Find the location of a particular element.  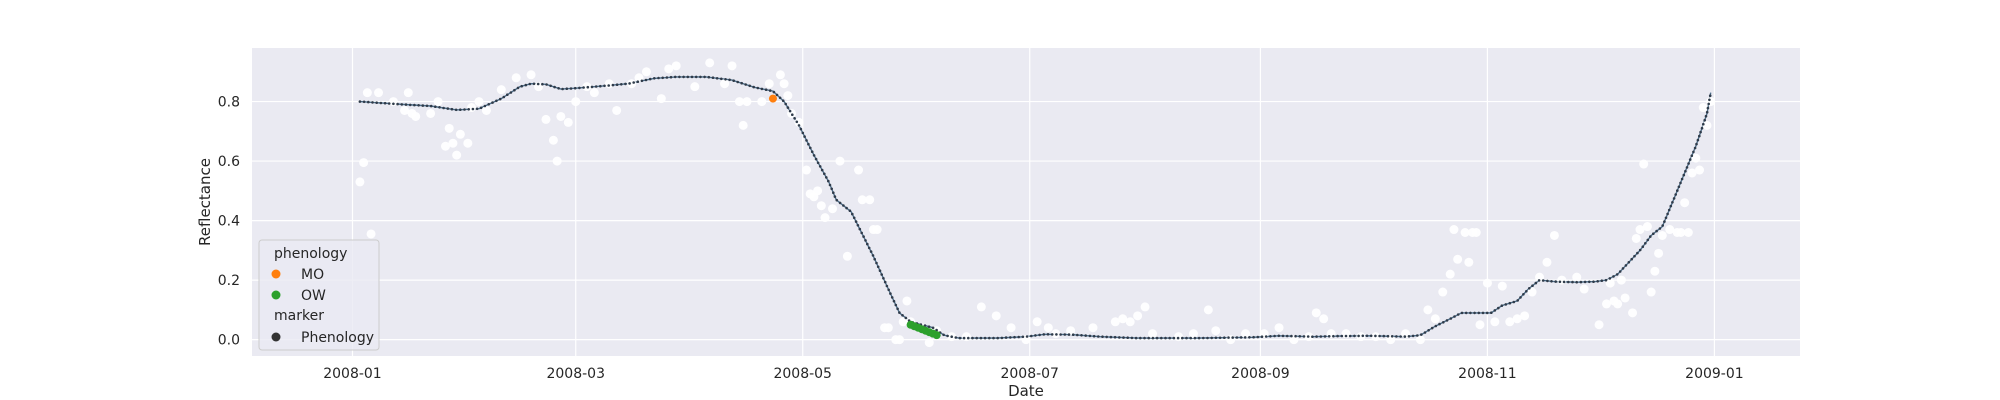

x-tick-label: 2008-05 is located at coordinates (802, 374).